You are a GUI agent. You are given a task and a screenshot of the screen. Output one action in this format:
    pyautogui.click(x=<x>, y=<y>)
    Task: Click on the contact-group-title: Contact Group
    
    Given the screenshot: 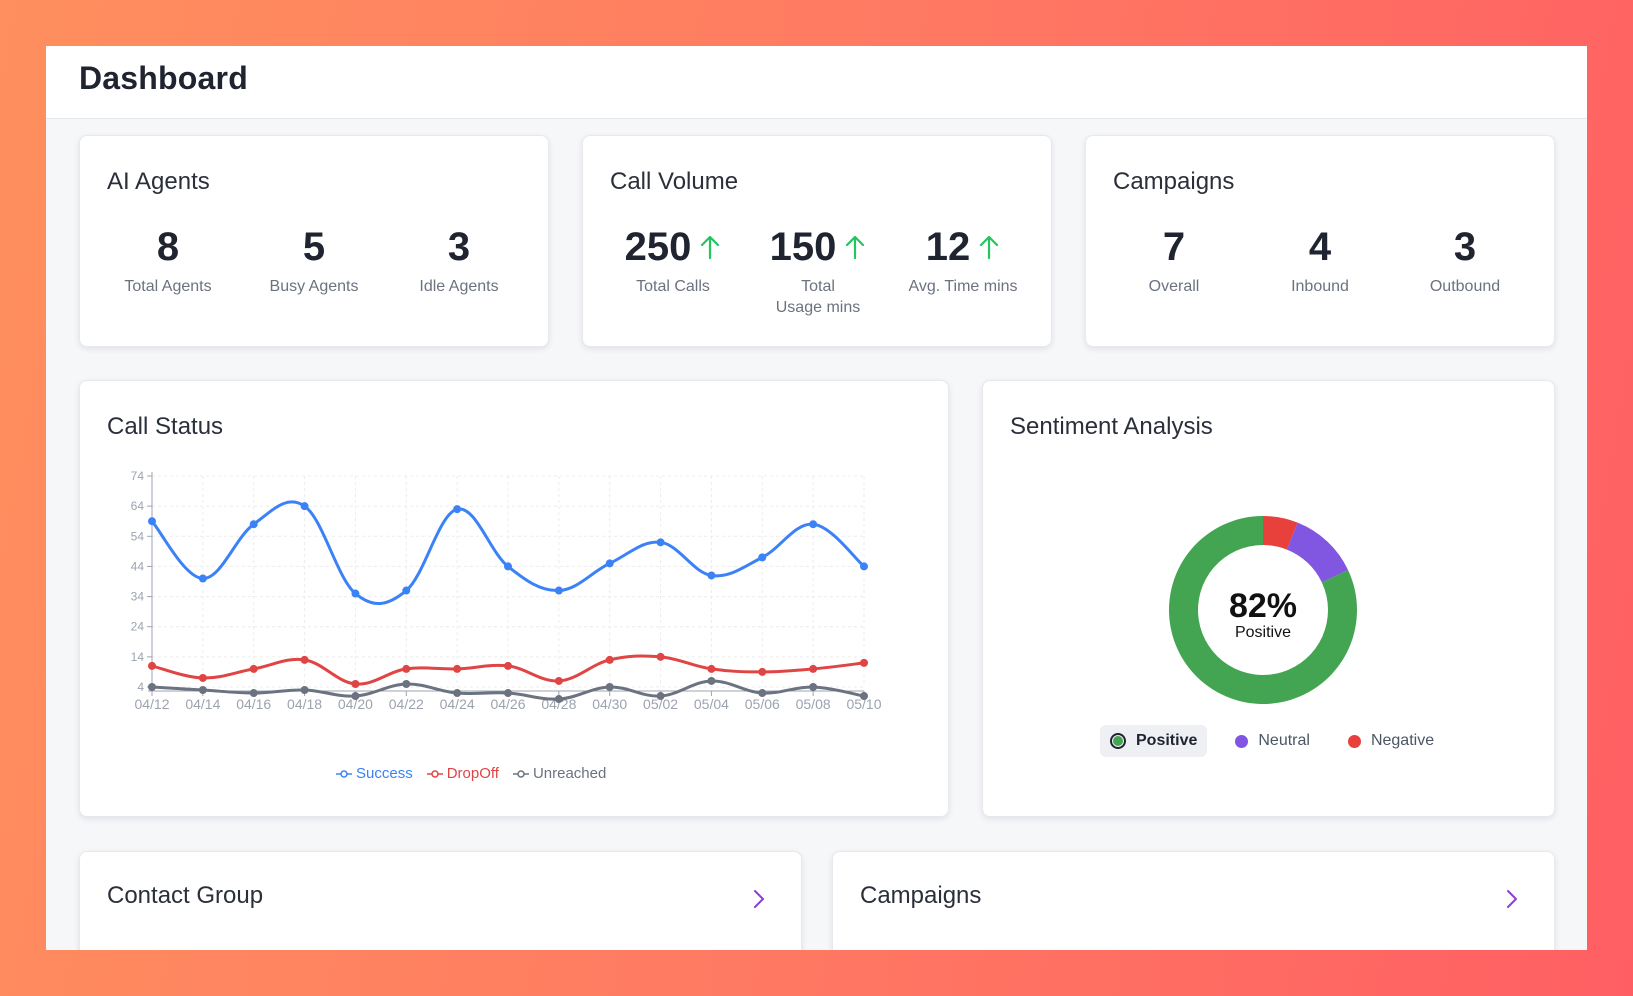 What is the action you would take?
    pyautogui.click(x=185, y=895)
    